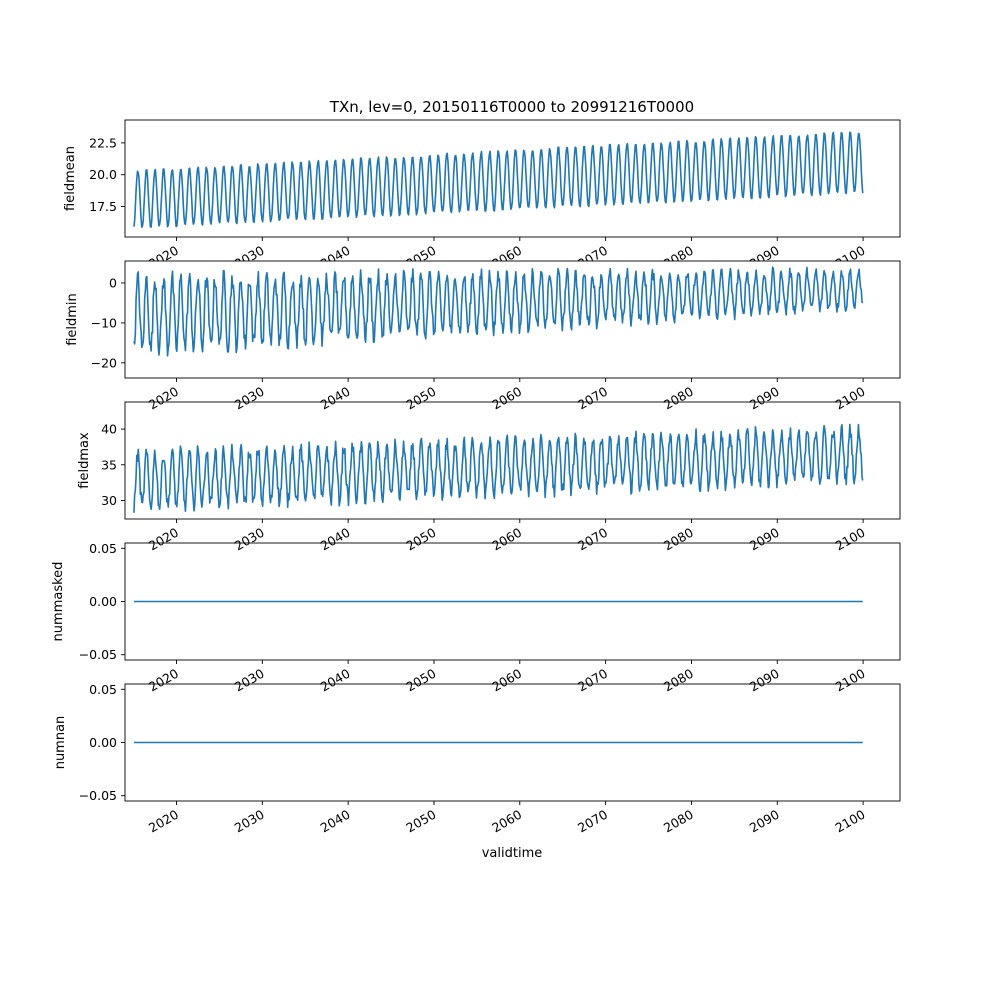 This screenshot has width=1000, height=1000. Describe the element at coordinates (420, 821) in the screenshot. I see `x-tick-label: 2050` at that location.